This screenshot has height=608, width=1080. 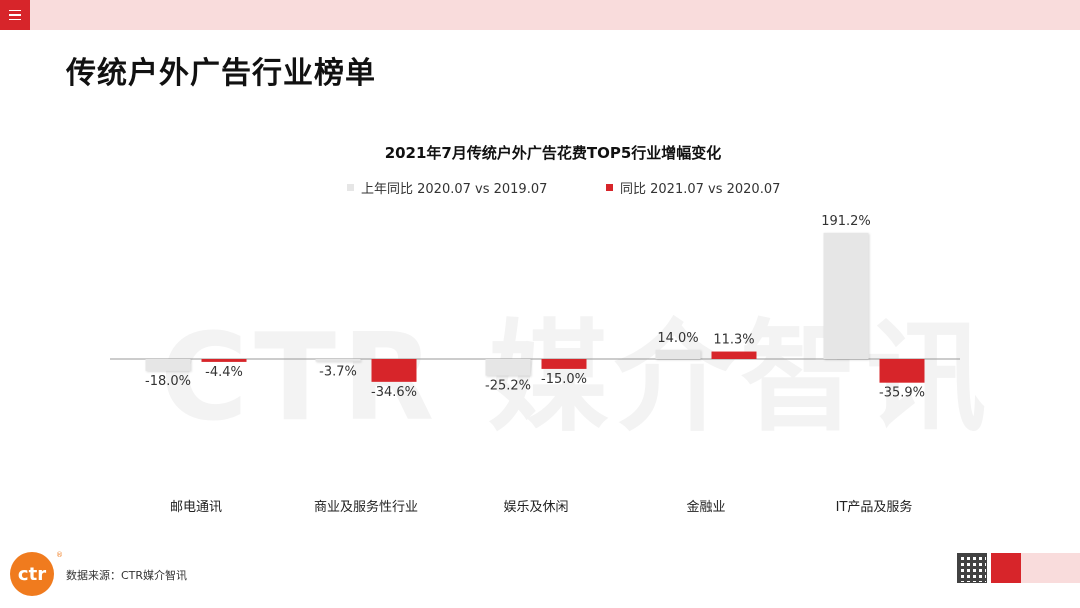 I want to click on data-source: 数据来源：CTR媒介智讯, so click(x=127, y=575).